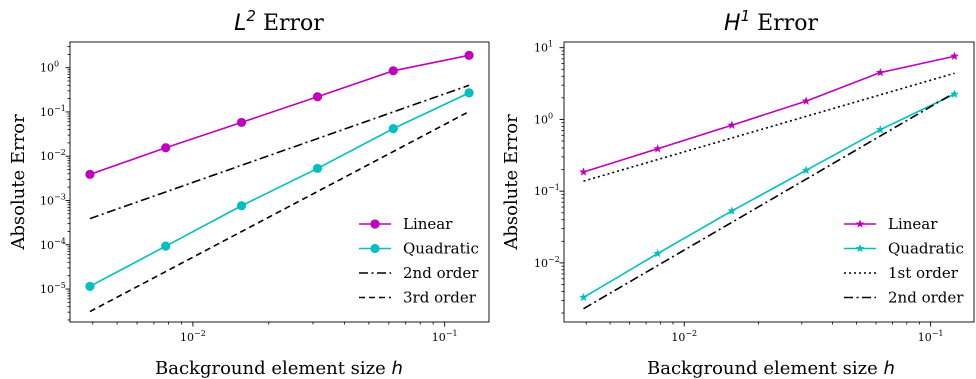 This screenshot has height=379, width=976. Describe the element at coordinates (53, 288) in the screenshot. I see `y-tick-label: 10⁻⁵` at that location.